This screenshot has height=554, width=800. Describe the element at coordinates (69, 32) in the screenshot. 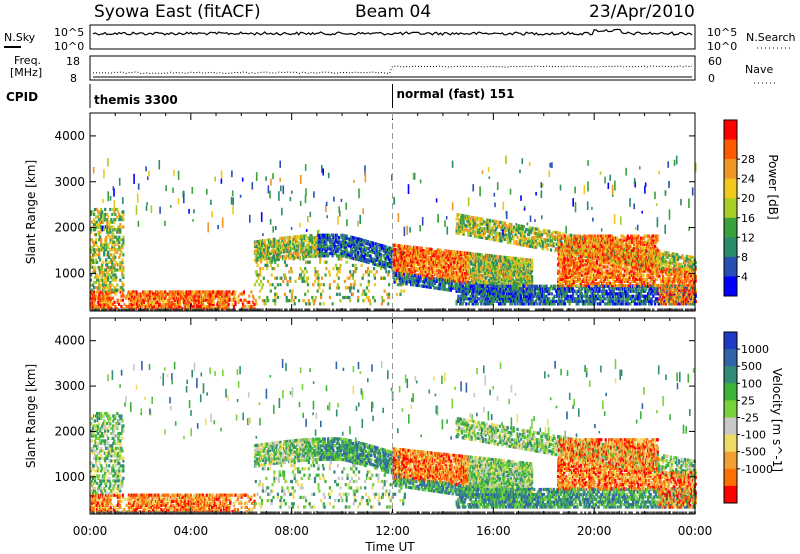

I see `noise-left-tick-top: 10^5` at that location.